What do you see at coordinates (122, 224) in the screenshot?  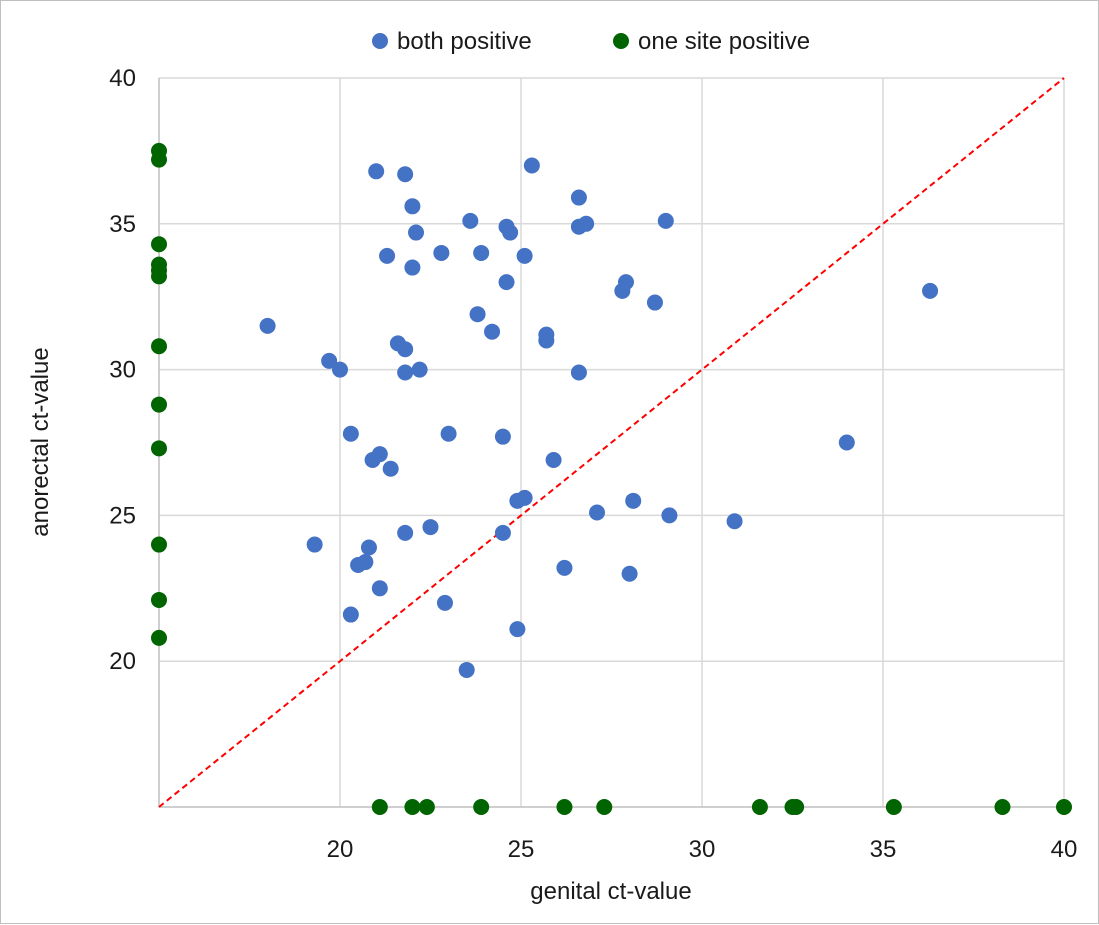 I see `y-tick-label-35: 35` at bounding box center [122, 224].